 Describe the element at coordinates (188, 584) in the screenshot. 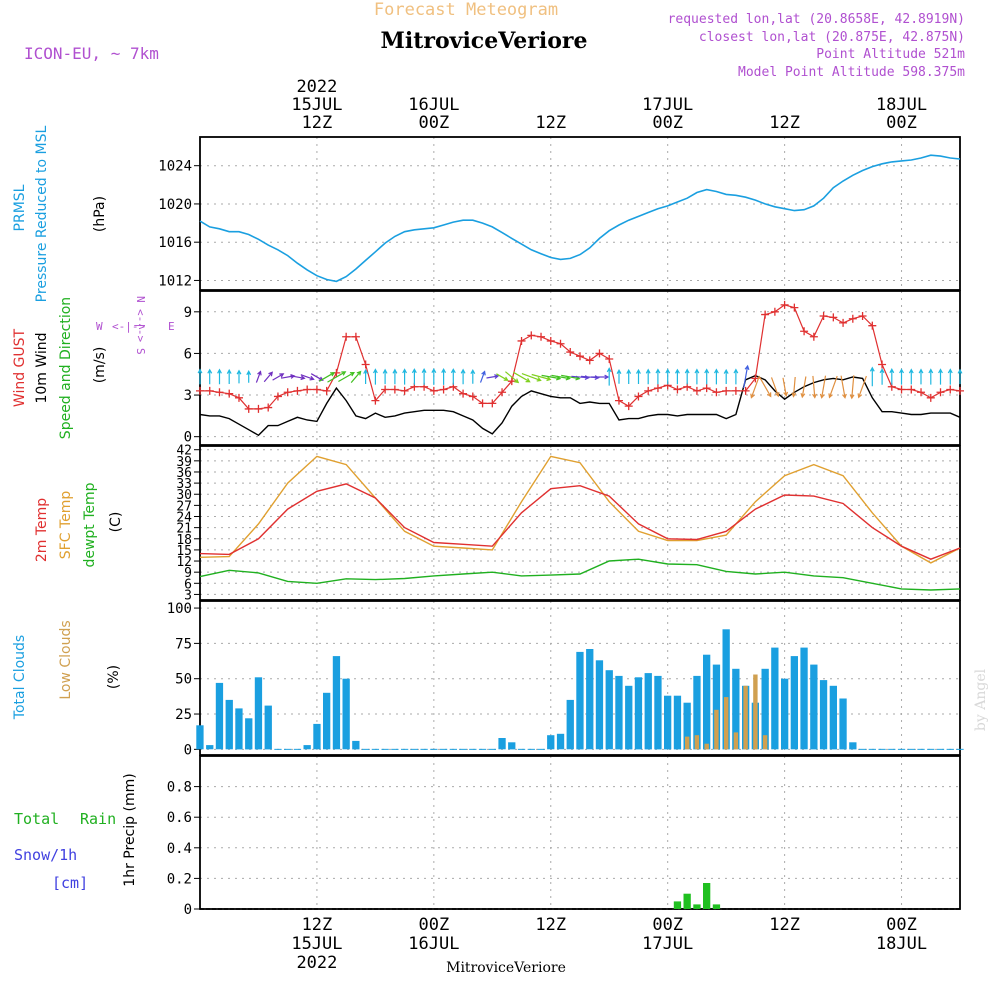

I see `y-tick-label: 6` at that location.